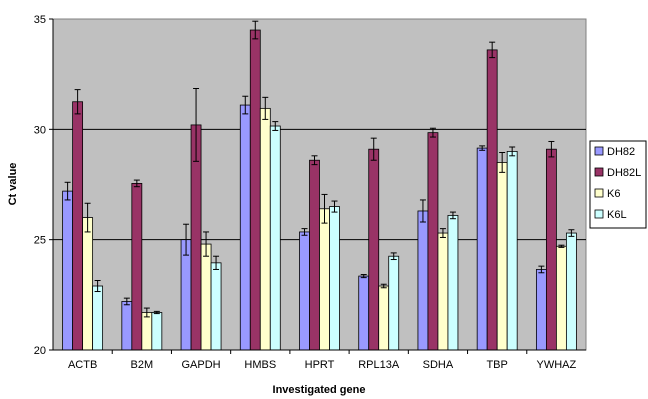  What do you see at coordinates (40, 351) in the screenshot?
I see `y-tick-label: 20` at bounding box center [40, 351].